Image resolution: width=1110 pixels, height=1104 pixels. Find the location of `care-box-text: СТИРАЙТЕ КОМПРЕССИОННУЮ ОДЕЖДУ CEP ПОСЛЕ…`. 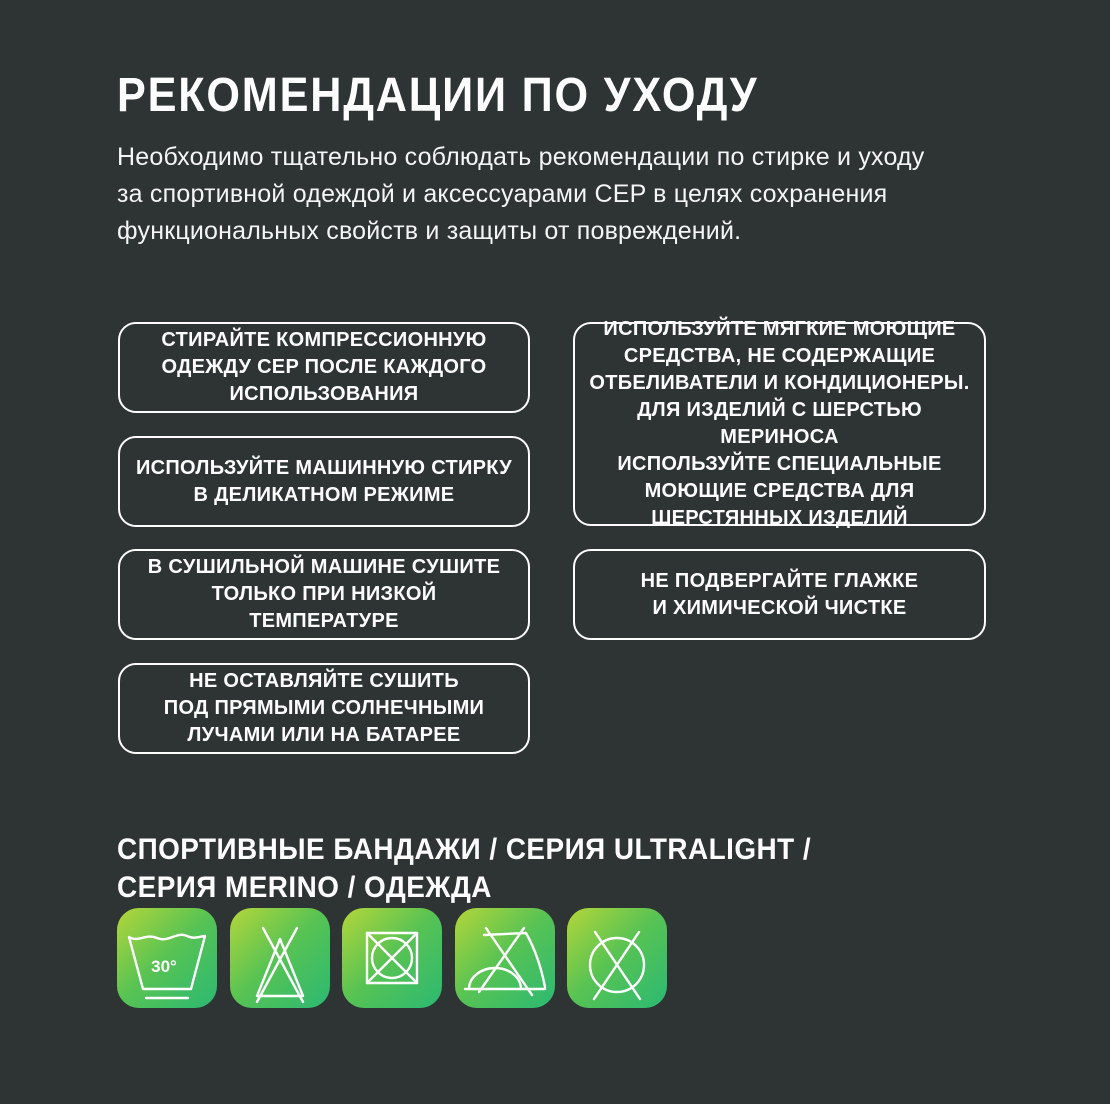

care-box-text: СТИРАЙТЕ КОМПРЕССИОННУЮ ОДЕЖДУ CEP ПОСЛЕ… is located at coordinates (324, 367).